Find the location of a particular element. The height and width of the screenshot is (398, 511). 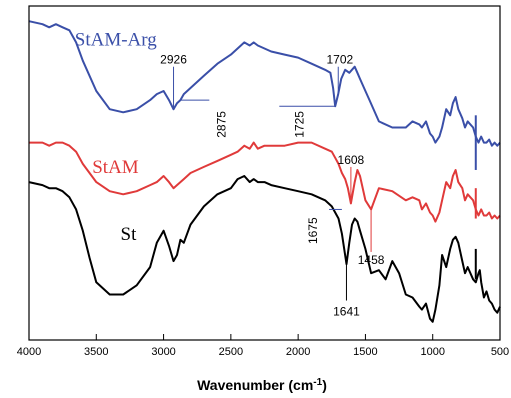

marker-label-3: 1458 is located at coordinates (371, 260).